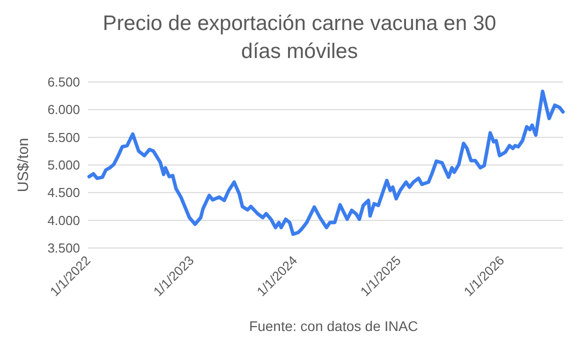  What do you see at coordinates (299, 37) in the screenshot?
I see `chart-title: Precio de exportación carne vacuna en 30 días móviles` at bounding box center [299, 37].